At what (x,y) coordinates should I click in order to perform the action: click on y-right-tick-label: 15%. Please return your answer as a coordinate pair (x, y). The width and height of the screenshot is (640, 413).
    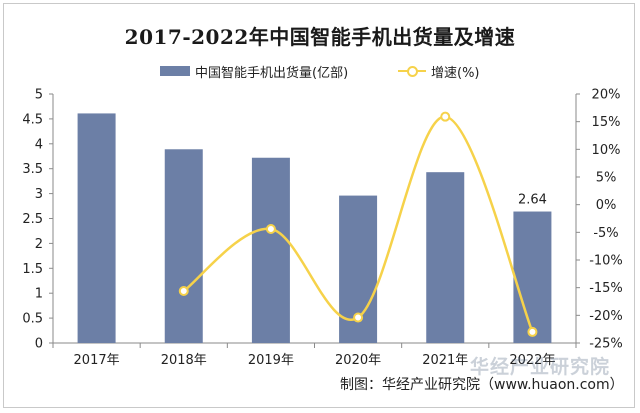
    Looking at the image, I should click on (606, 122).